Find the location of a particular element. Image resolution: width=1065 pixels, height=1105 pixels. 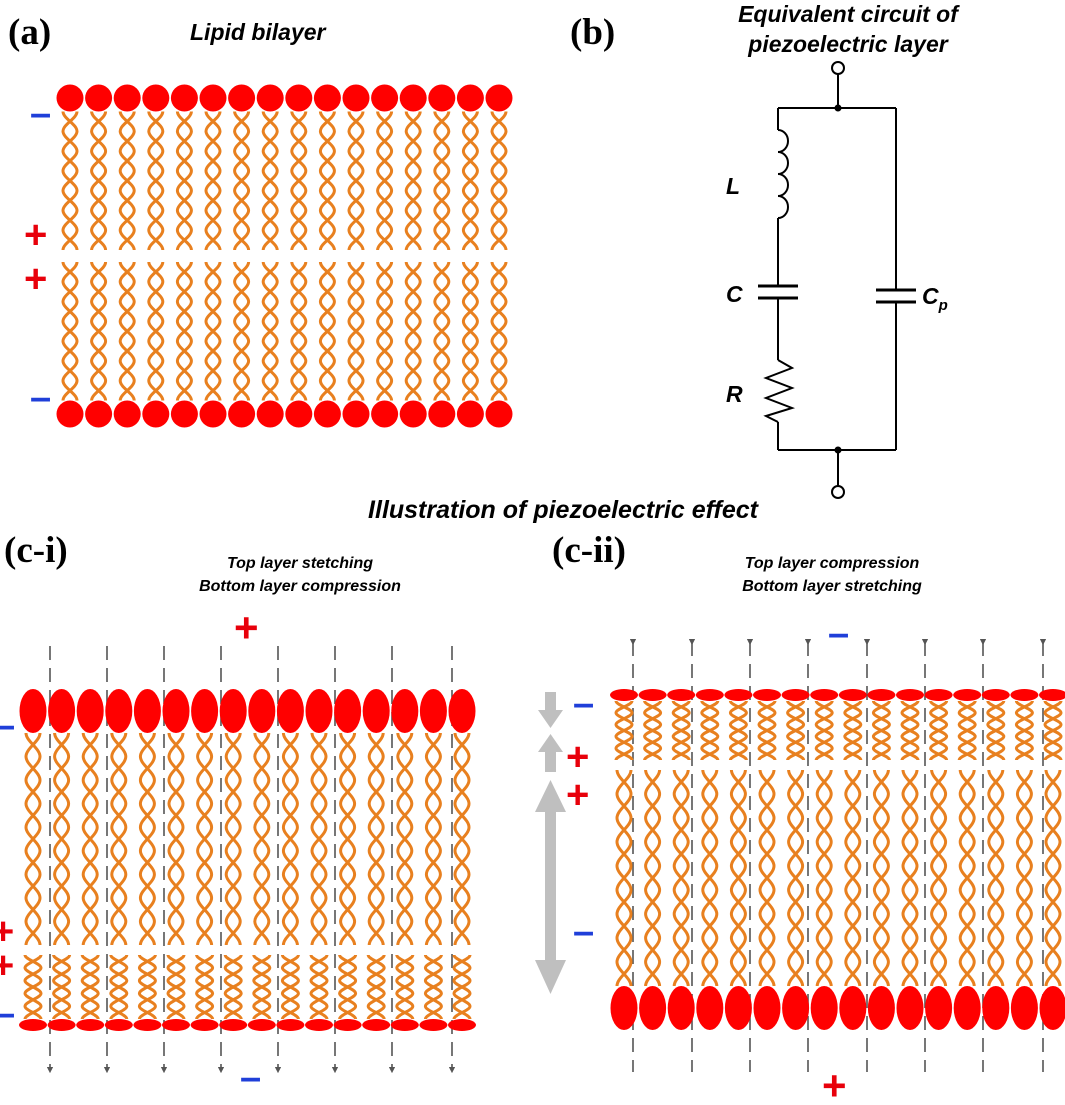

parallel-capacitor-label: Cp is located at coordinates (935, 298).